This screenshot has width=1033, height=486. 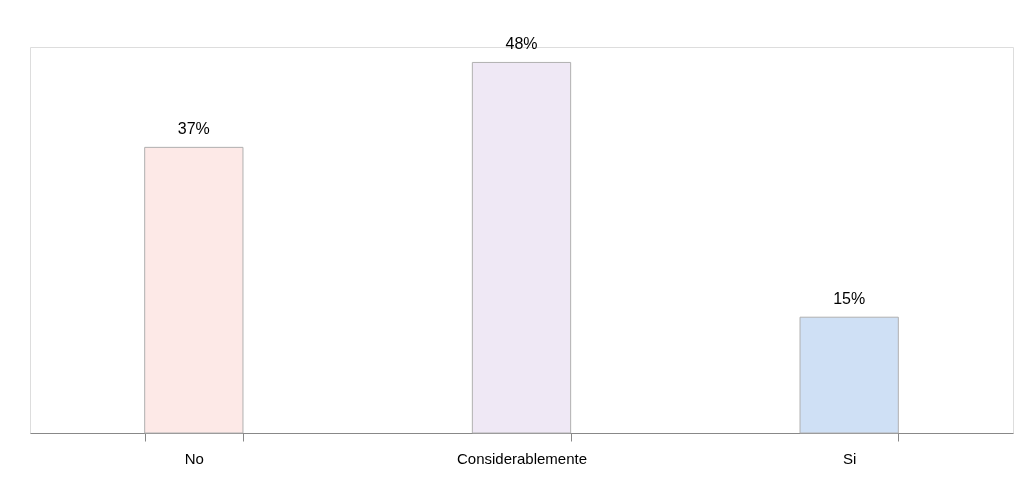 I want to click on x-tick-label: No, so click(x=194, y=458).